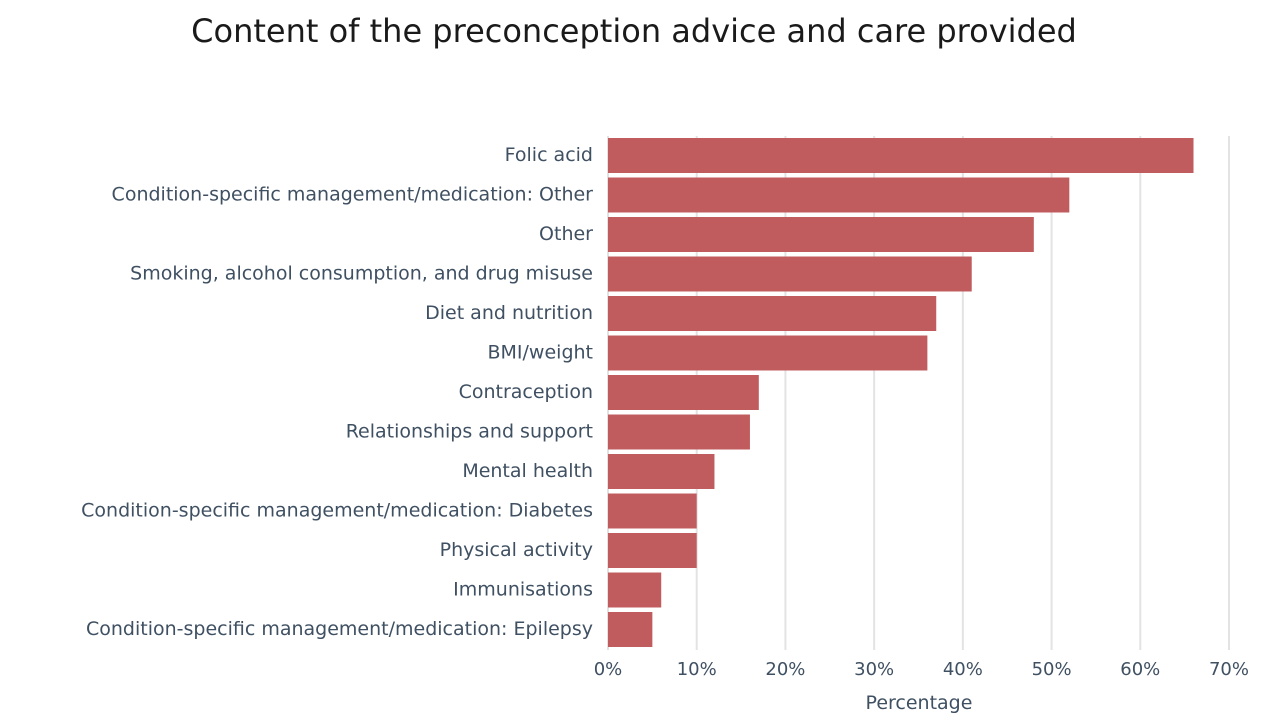 This screenshot has width=1280, height=727. Describe the element at coordinates (1052, 669) in the screenshot. I see `x-tick-label: 50%` at that location.